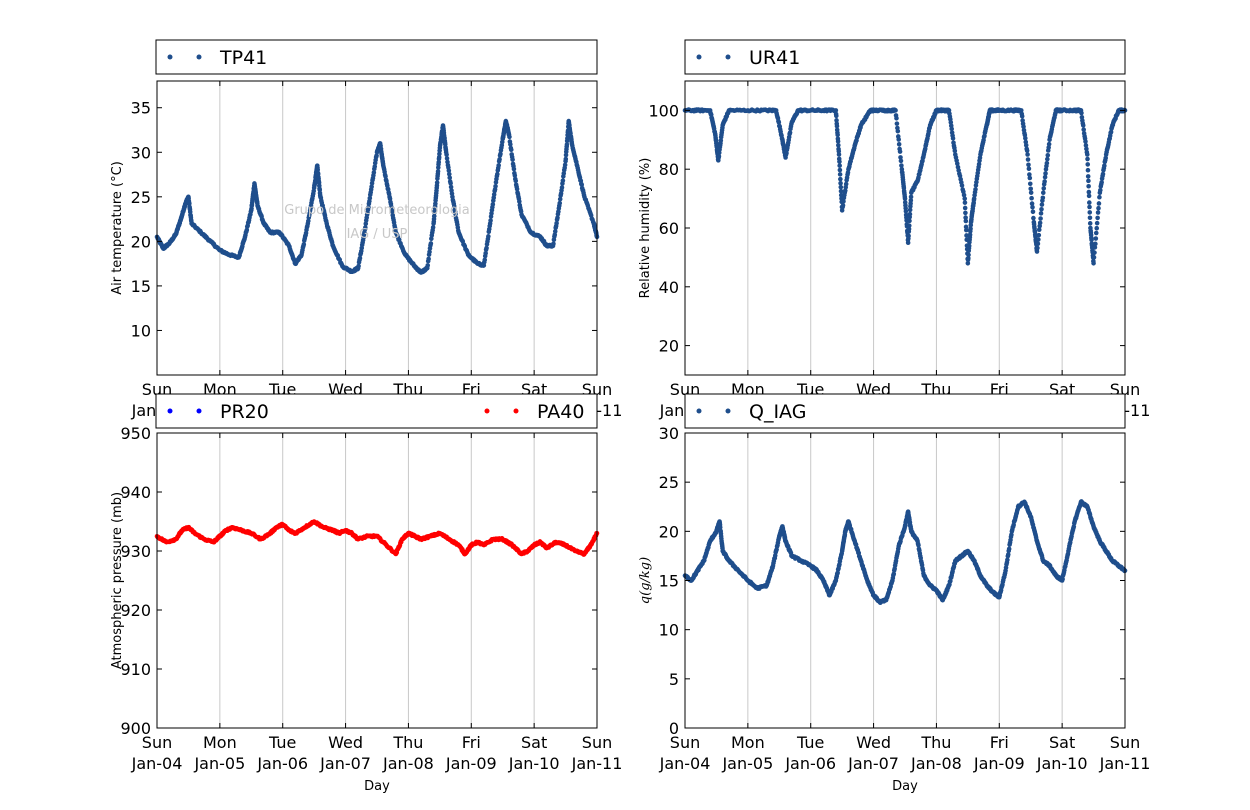 The width and height of the screenshot is (1250, 810). I want to click on x-tick-label-day: Wed, so click(873, 742).